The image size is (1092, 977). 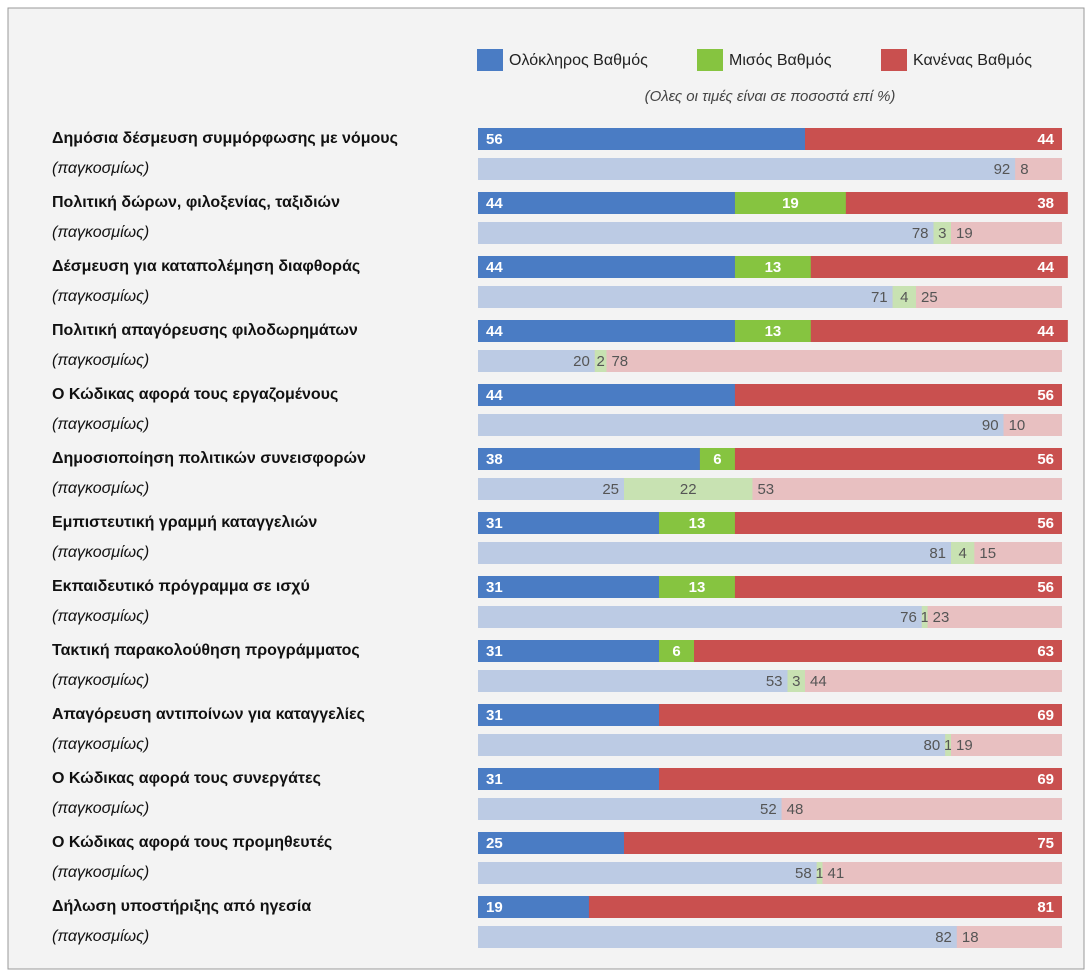 What do you see at coordinates (1002, 169) in the screenshot?
I see `value-label: 92` at bounding box center [1002, 169].